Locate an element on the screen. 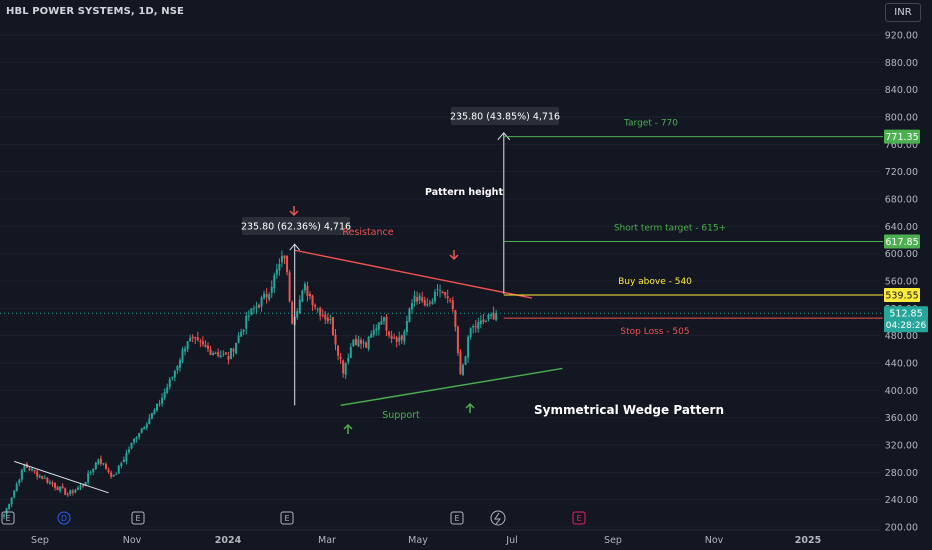 This screenshot has height=550, width=932. price-tick-label: 320.00 is located at coordinates (901, 446).